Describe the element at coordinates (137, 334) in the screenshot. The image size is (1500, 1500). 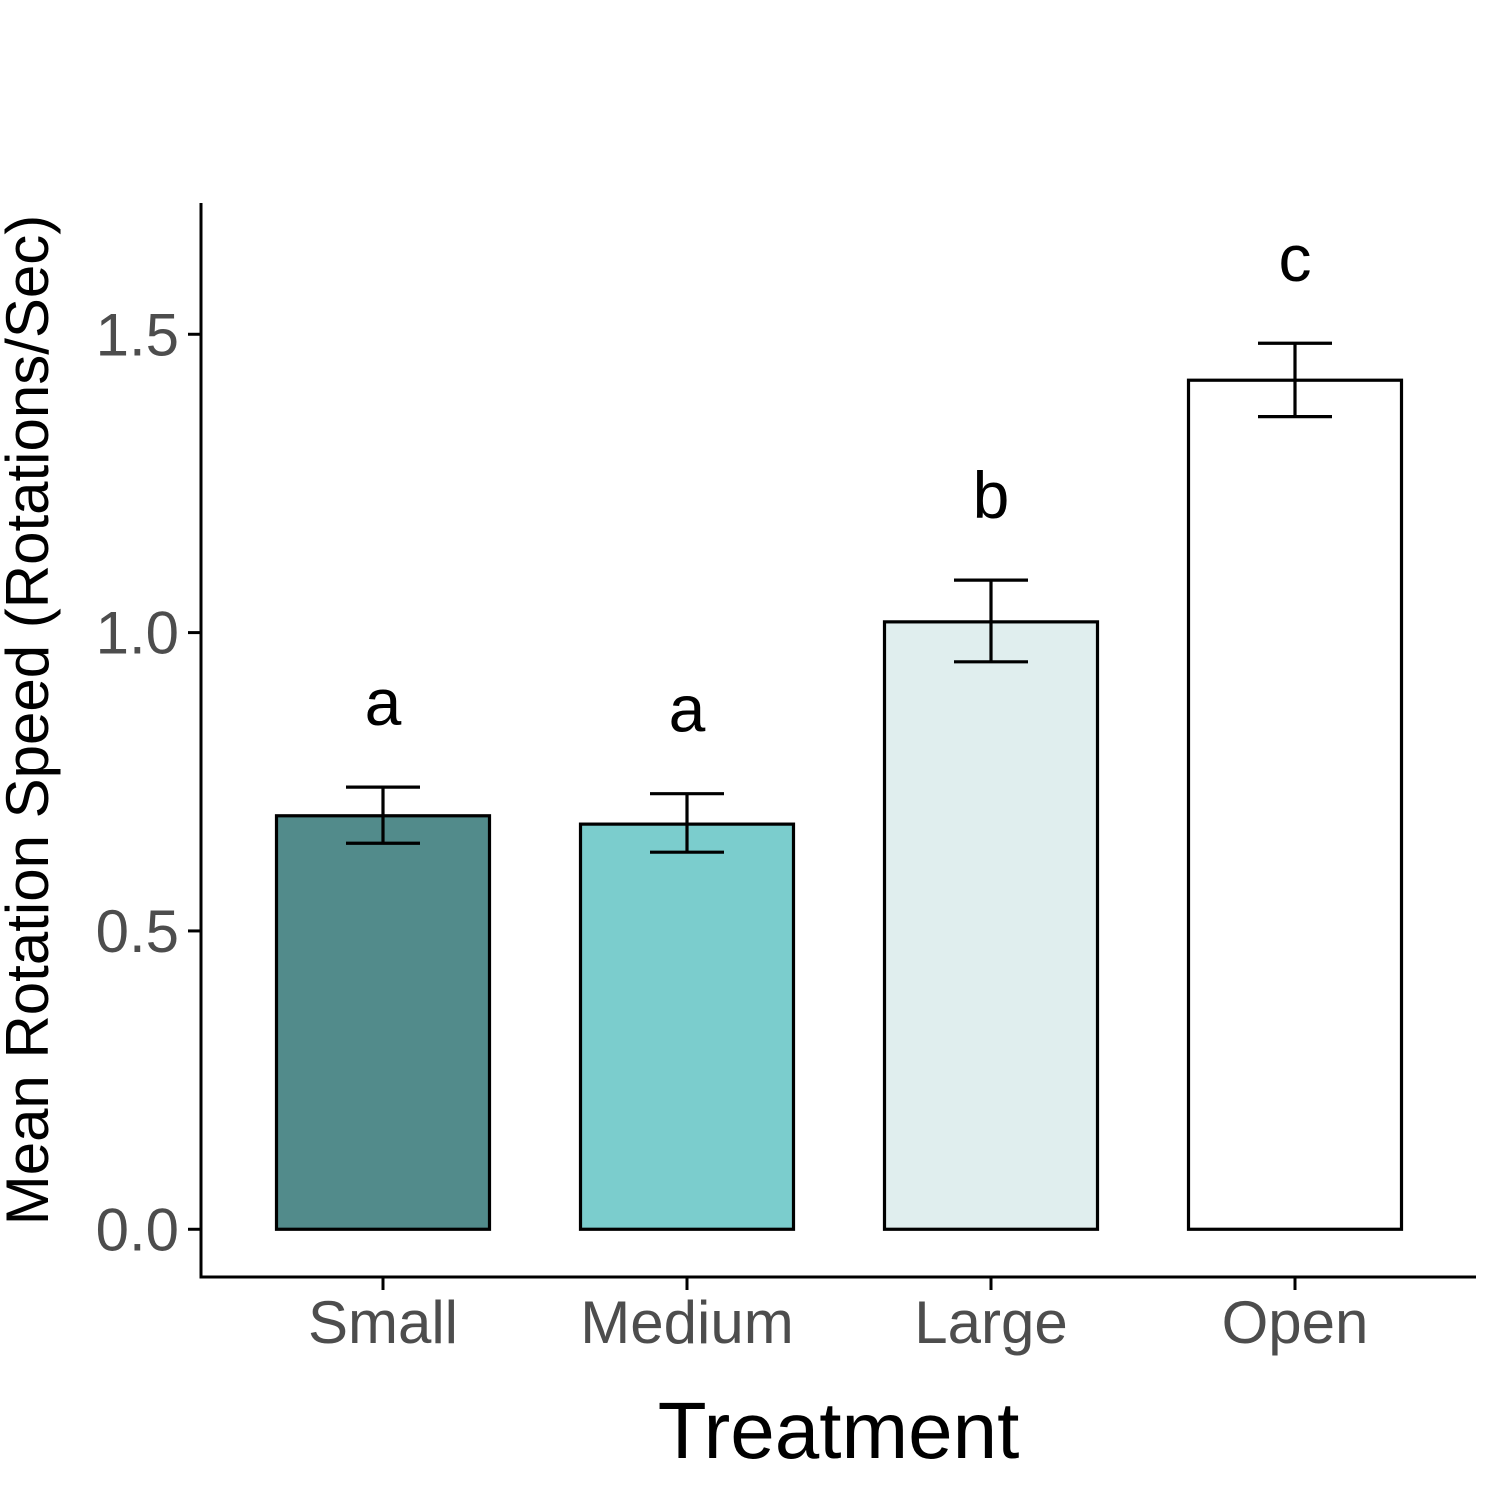
I see `y-tick-label: 1.5` at that location.